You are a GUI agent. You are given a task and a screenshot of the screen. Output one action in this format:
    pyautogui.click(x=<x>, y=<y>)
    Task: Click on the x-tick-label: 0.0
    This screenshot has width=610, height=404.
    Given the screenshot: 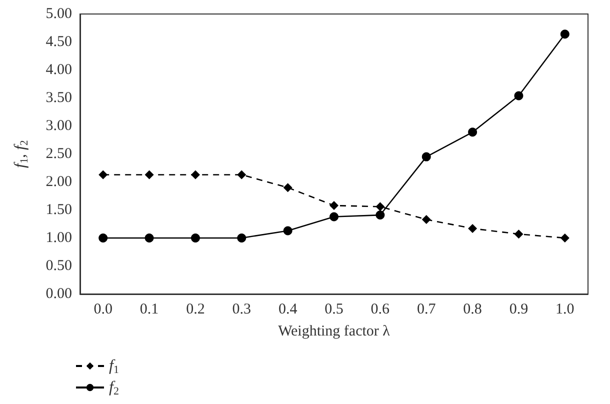 What is the action you would take?
    pyautogui.click(x=103, y=310)
    